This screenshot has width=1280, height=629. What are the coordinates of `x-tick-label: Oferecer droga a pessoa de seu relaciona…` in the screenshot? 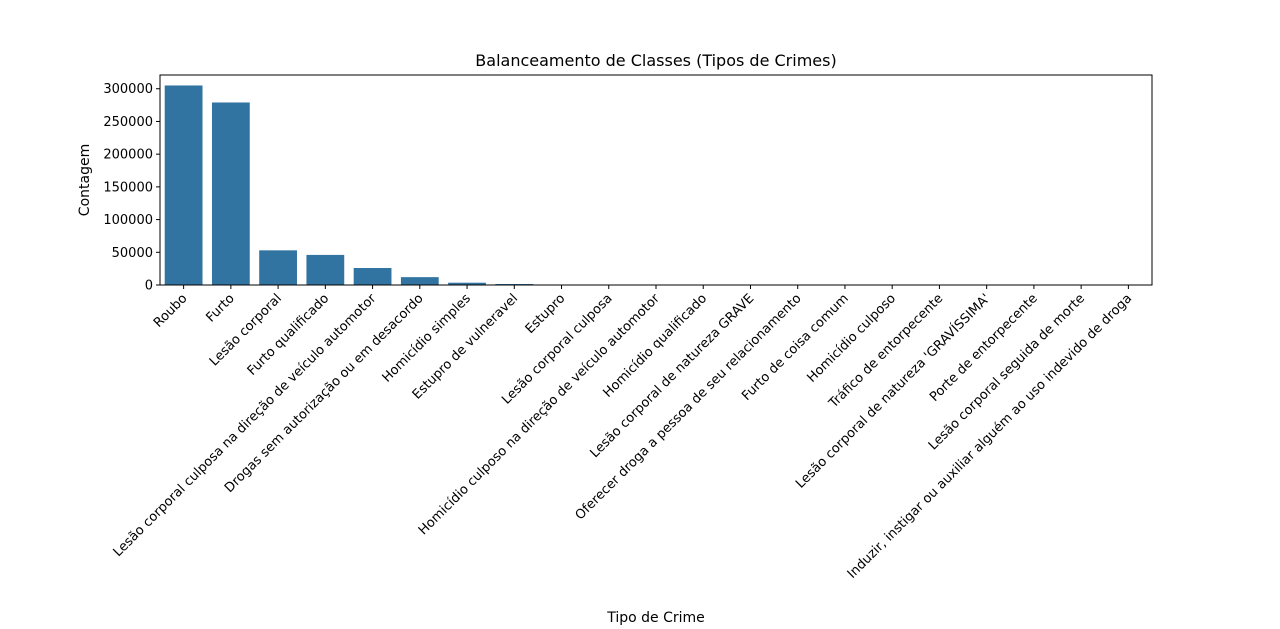 It's located at (689, 407).